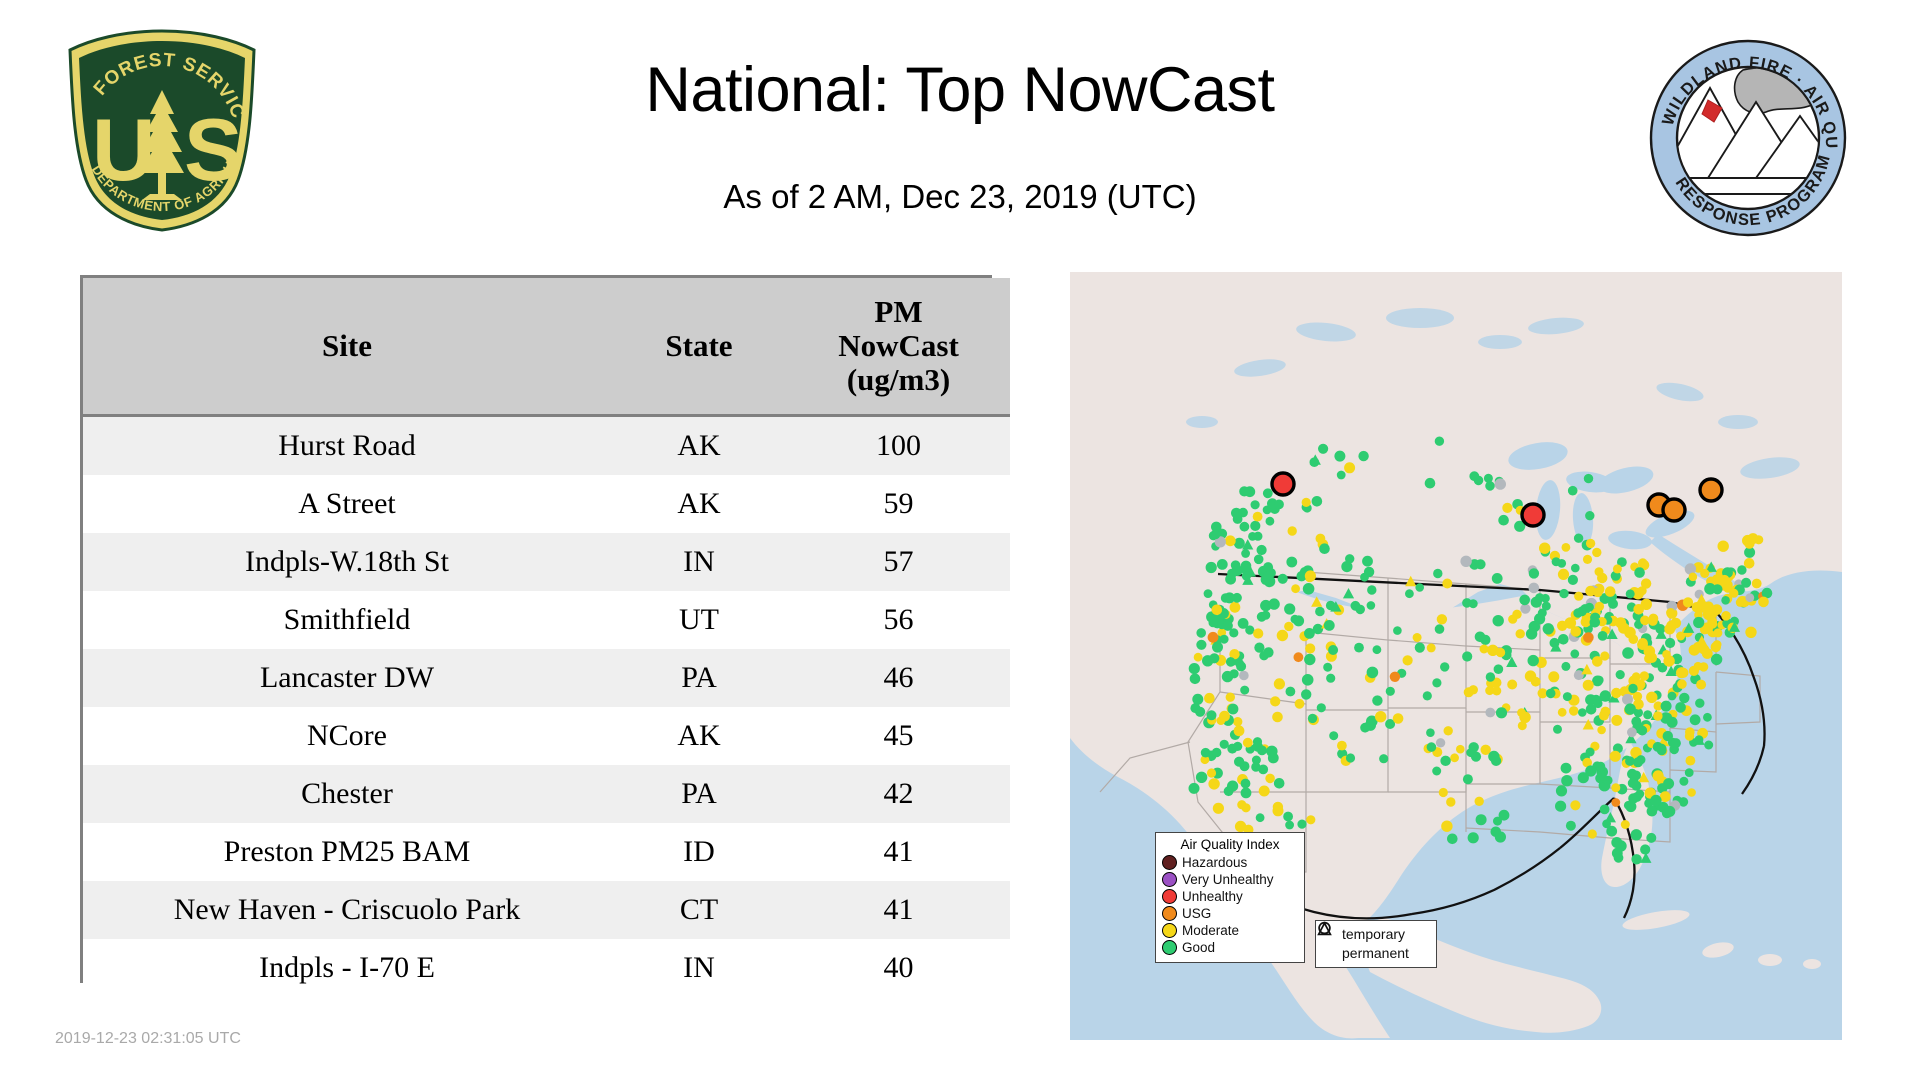  I want to click on highlighted-site-marker, so click(1533, 515).